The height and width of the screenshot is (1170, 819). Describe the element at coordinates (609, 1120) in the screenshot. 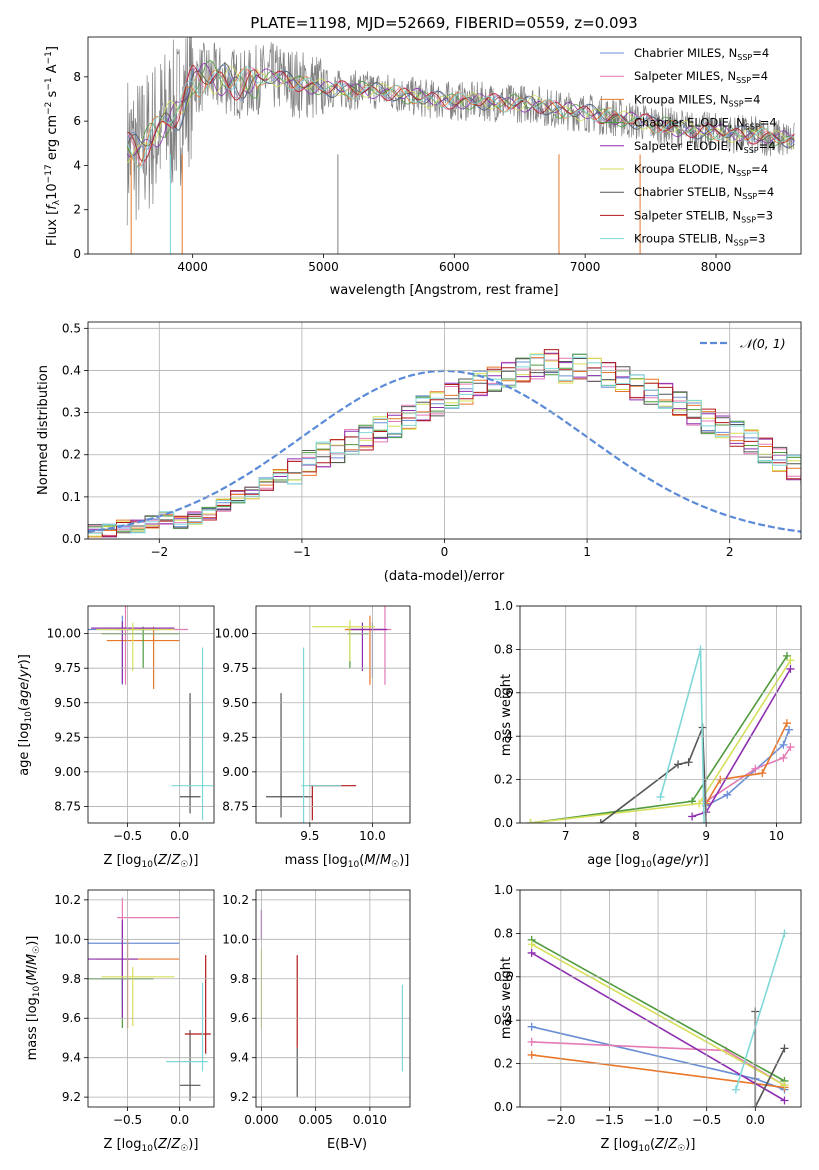

I see `x-tick-label: −1.5` at that location.